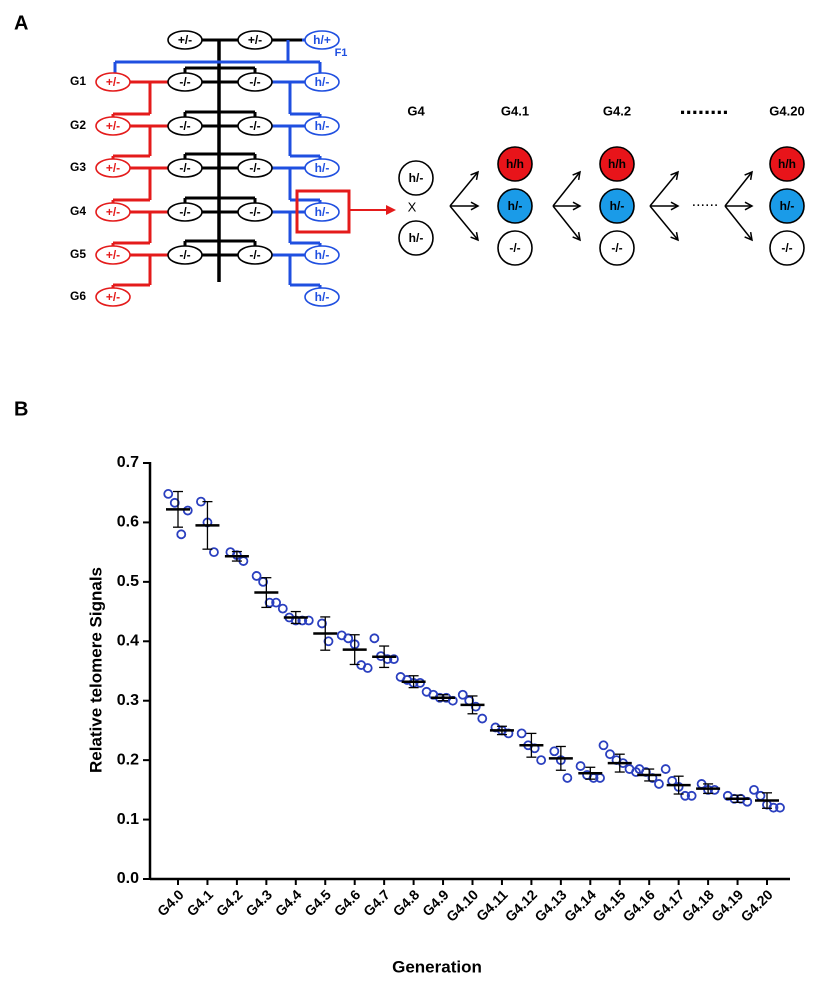  What do you see at coordinates (229, 902) in the screenshot?
I see `x-tick-label: G4.2` at bounding box center [229, 902].